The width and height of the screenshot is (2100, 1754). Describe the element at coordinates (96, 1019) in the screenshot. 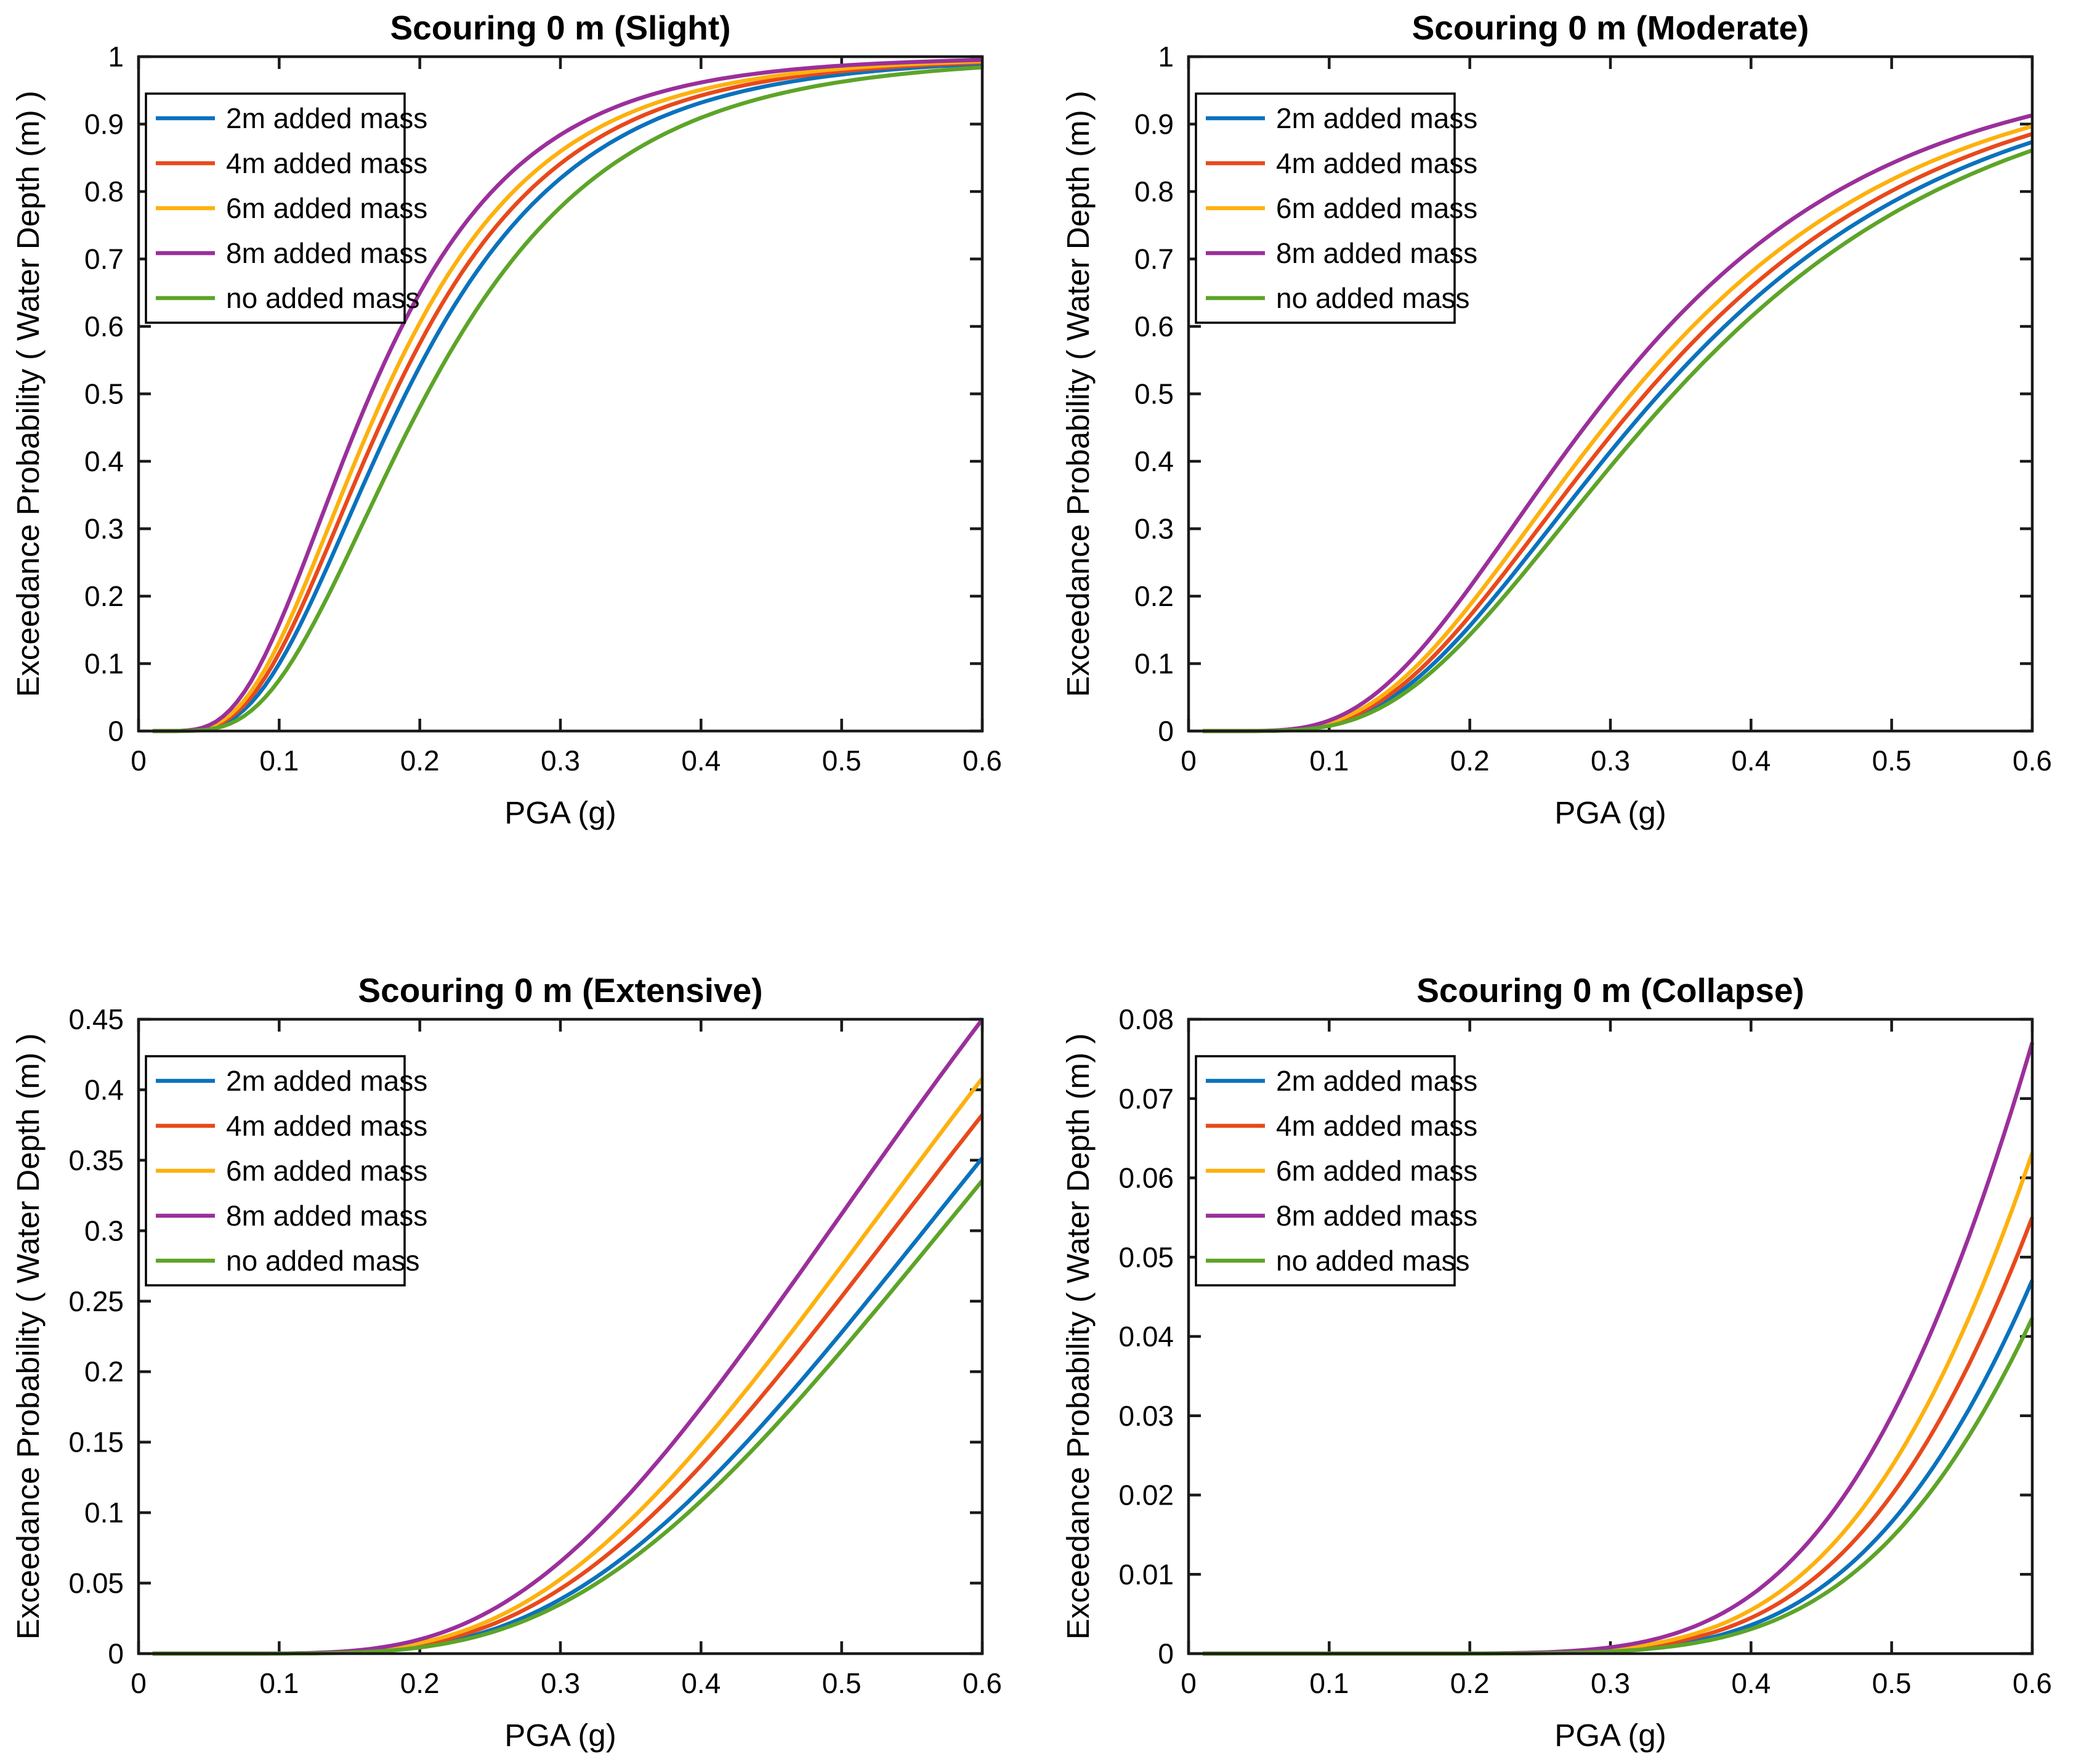

I see `y-tick-label: 0.45` at that location.